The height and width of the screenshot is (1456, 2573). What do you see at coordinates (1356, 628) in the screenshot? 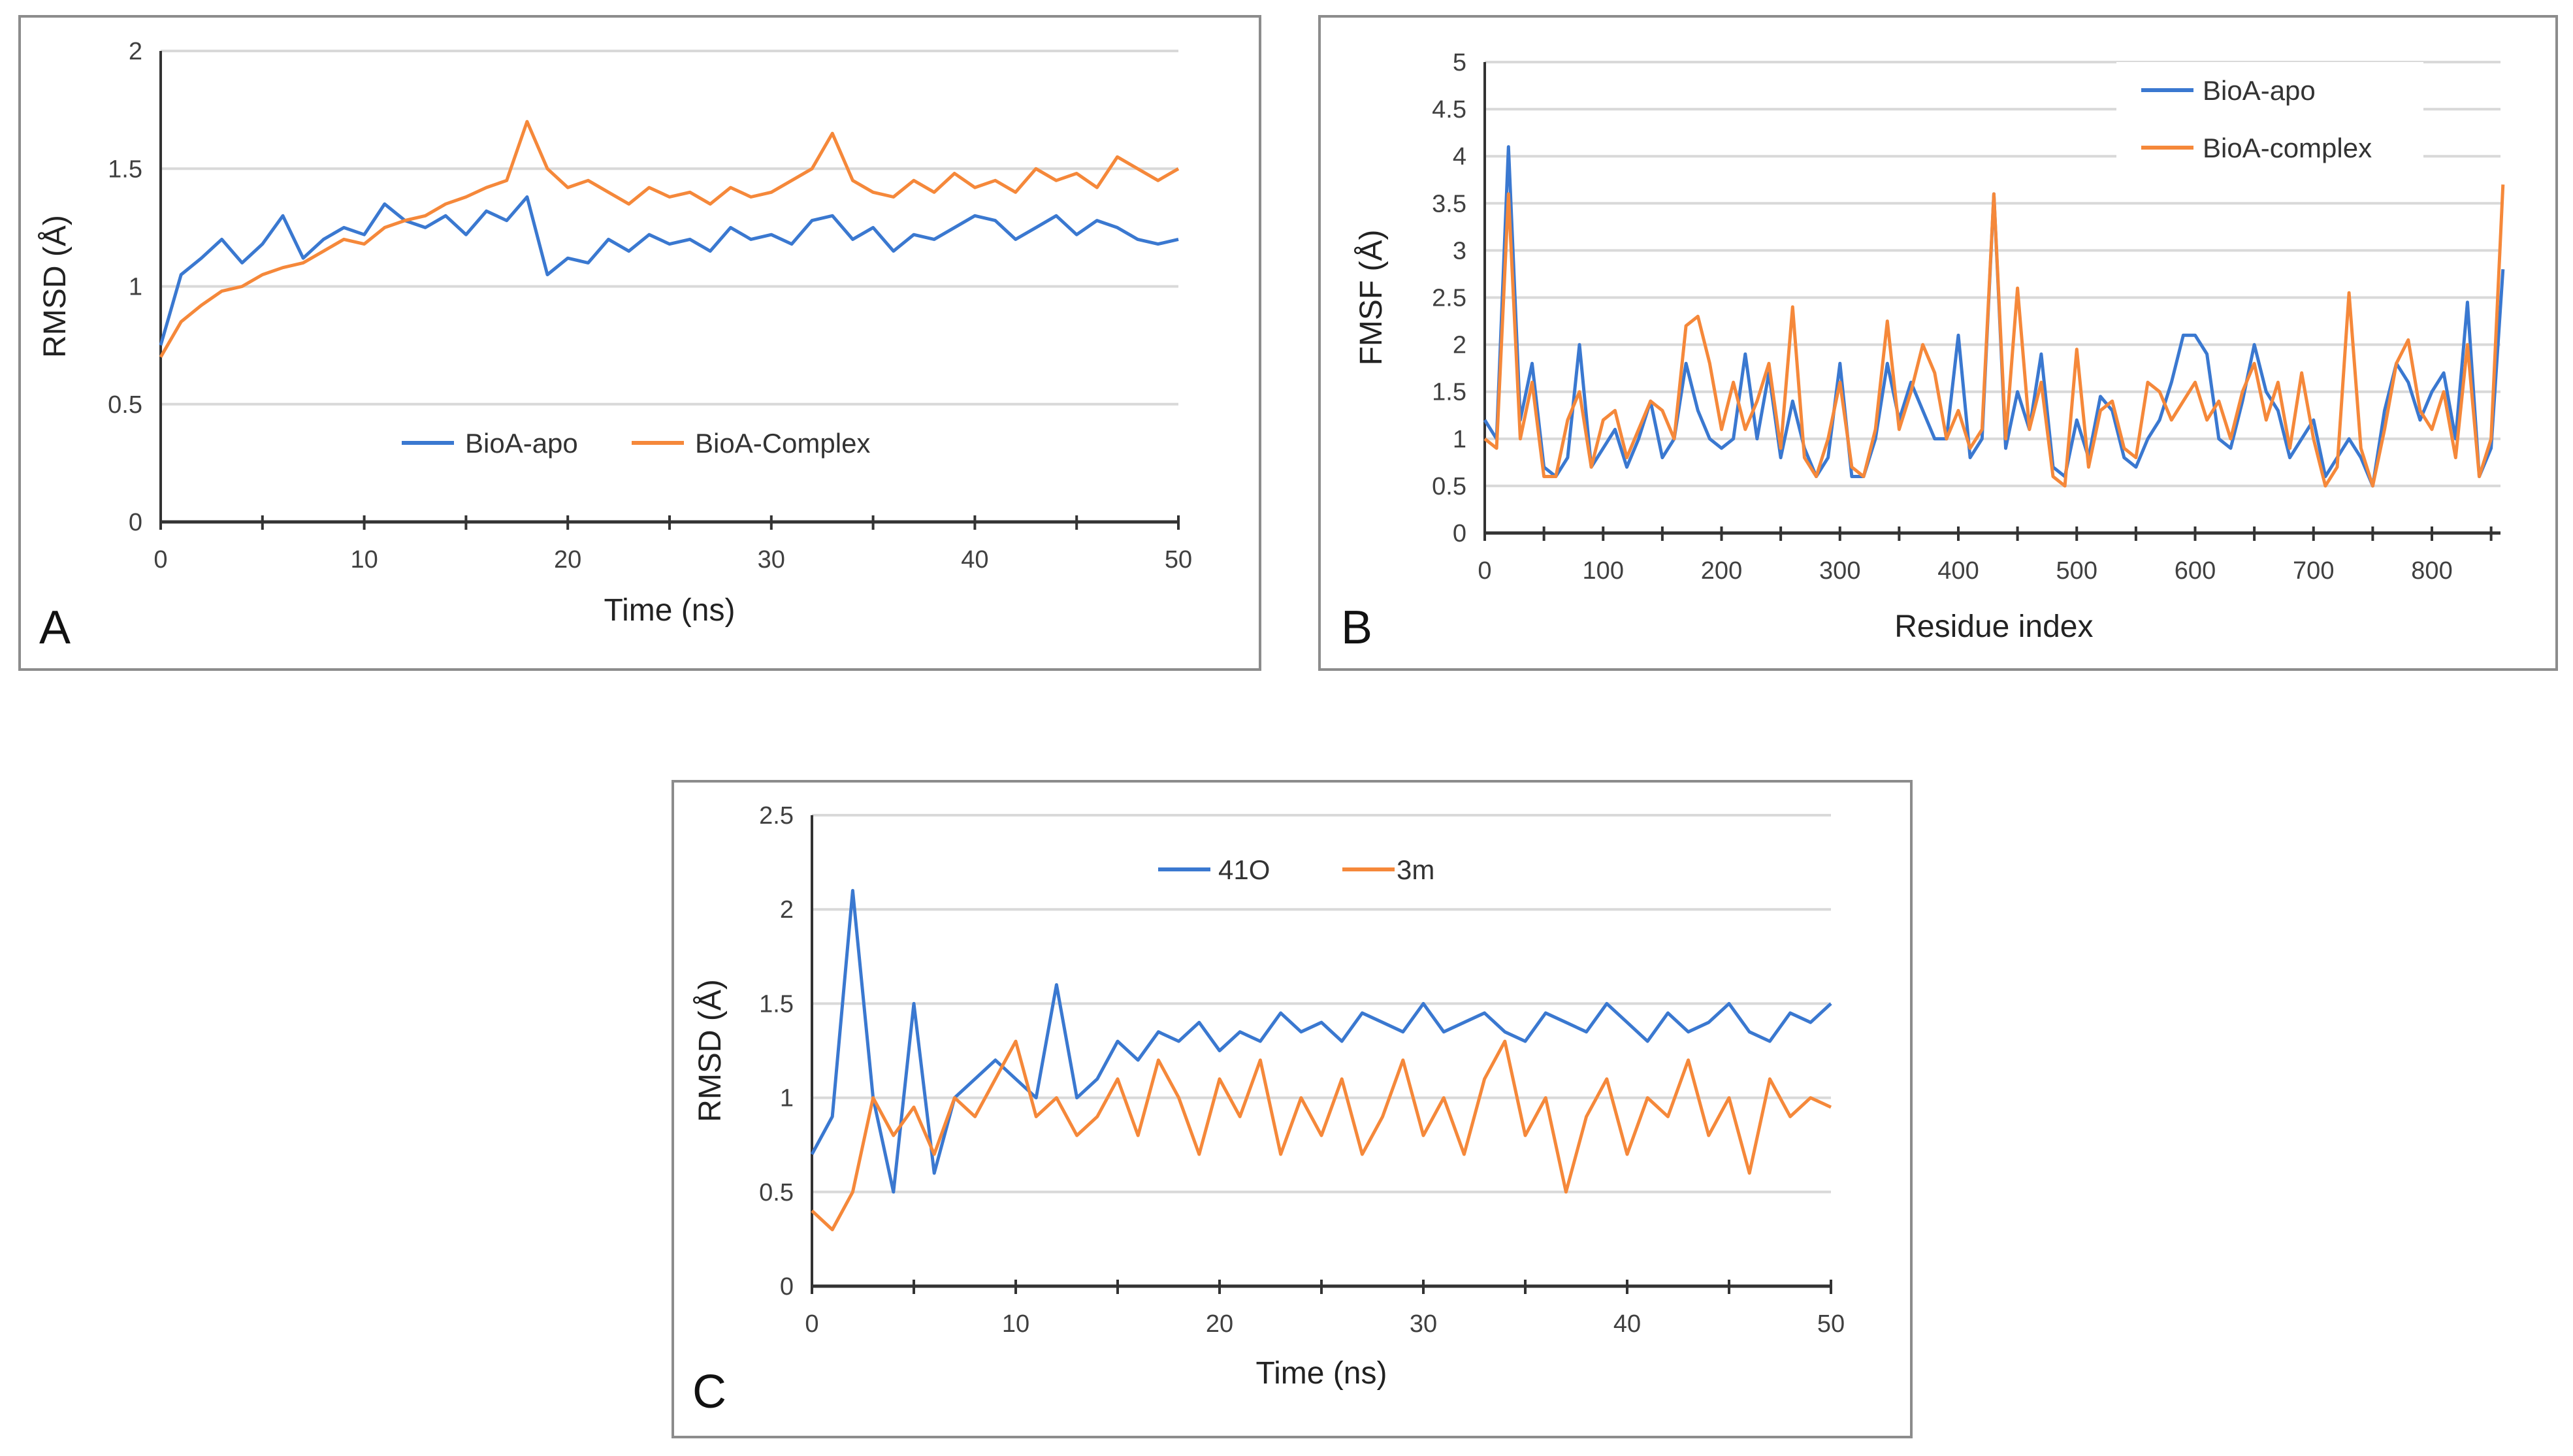
I see `panel-letter: B` at bounding box center [1356, 628].